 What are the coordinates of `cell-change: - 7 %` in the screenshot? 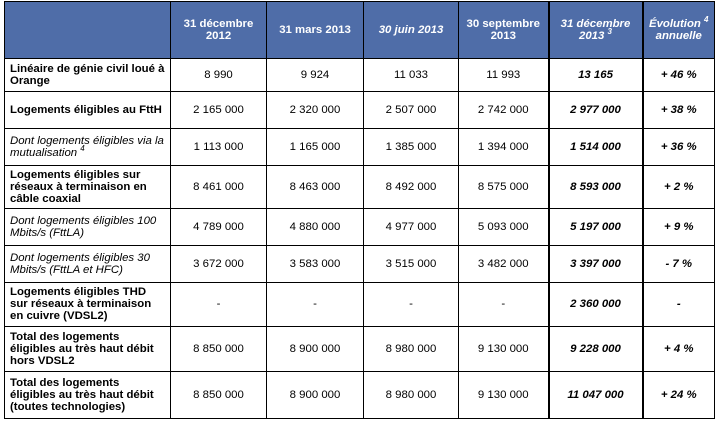 It's located at (678, 263).